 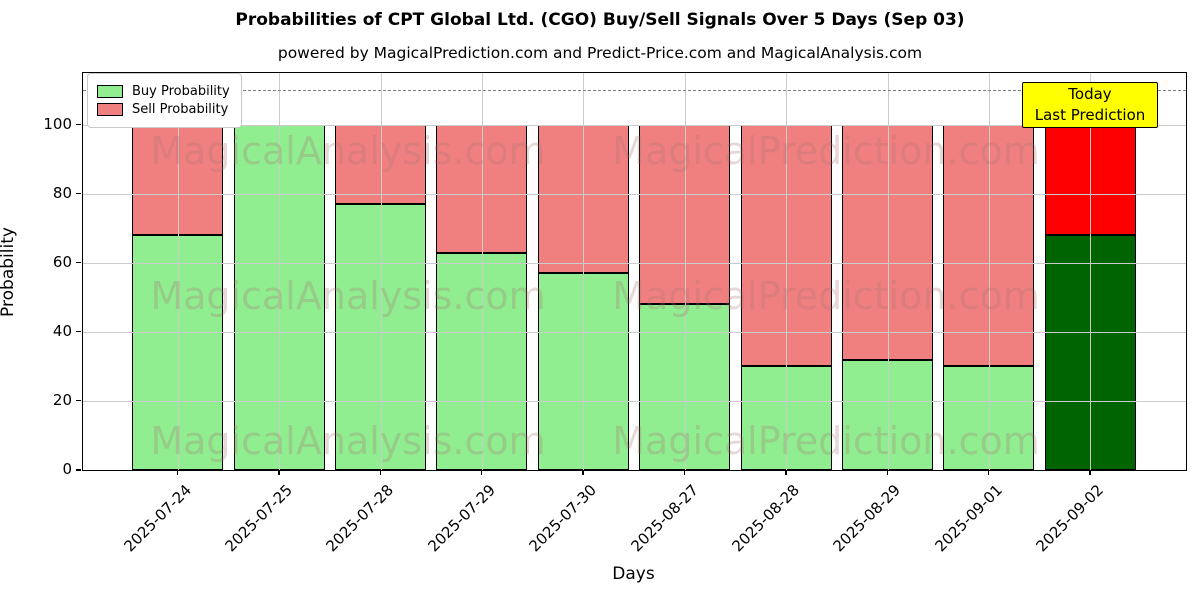 I want to click on x-tick-text: 2025-09-02, so click(x=1070, y=518).